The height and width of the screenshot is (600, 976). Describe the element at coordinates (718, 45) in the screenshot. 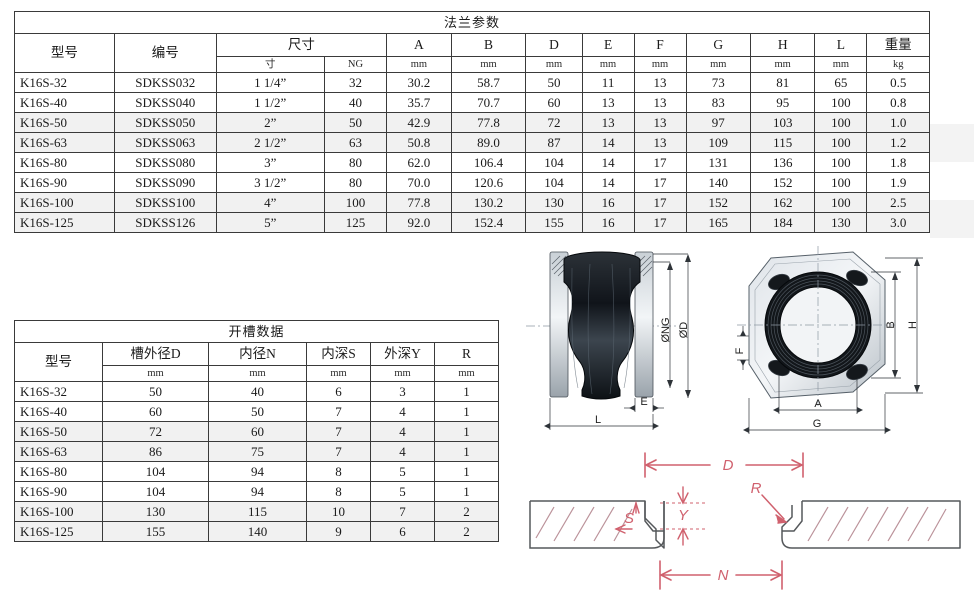

I see `header-g: G` at that location.